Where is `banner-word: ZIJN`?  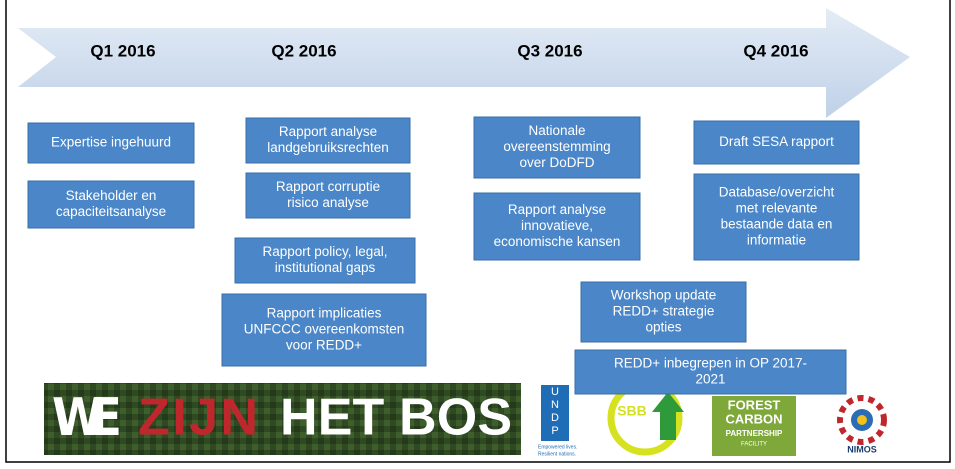
banner-word: ZIJN is located at coordinates (198, 418).